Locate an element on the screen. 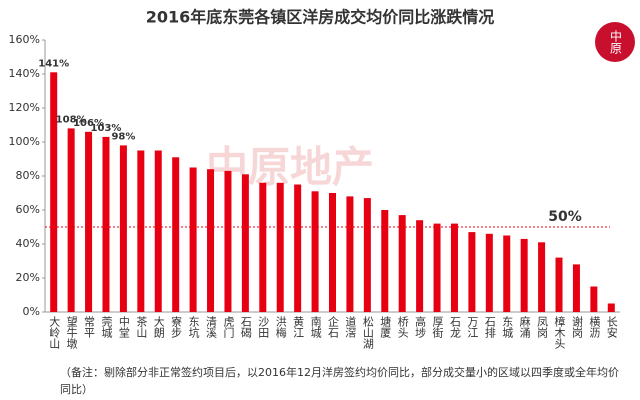 The width and height of the screenshot is (640, 400). x-tick-label: 中堂 is located at coordinates (123, 327).